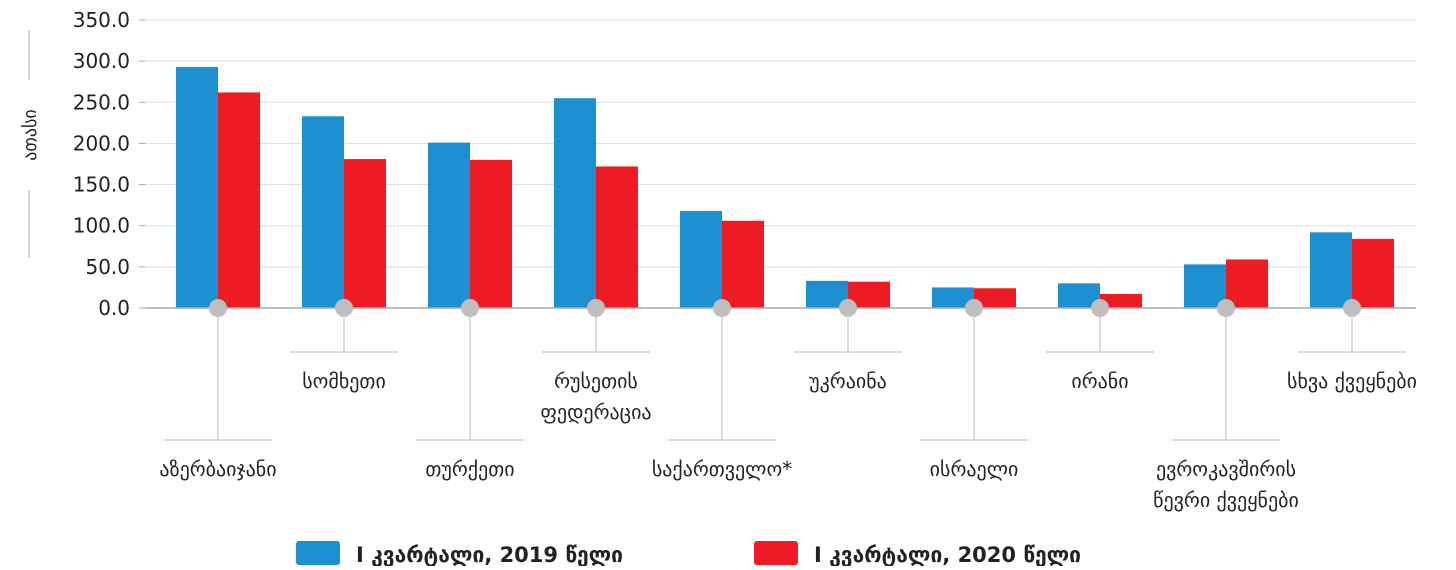  I want to click on y-tick-label: 200.0, so click(101, 143).